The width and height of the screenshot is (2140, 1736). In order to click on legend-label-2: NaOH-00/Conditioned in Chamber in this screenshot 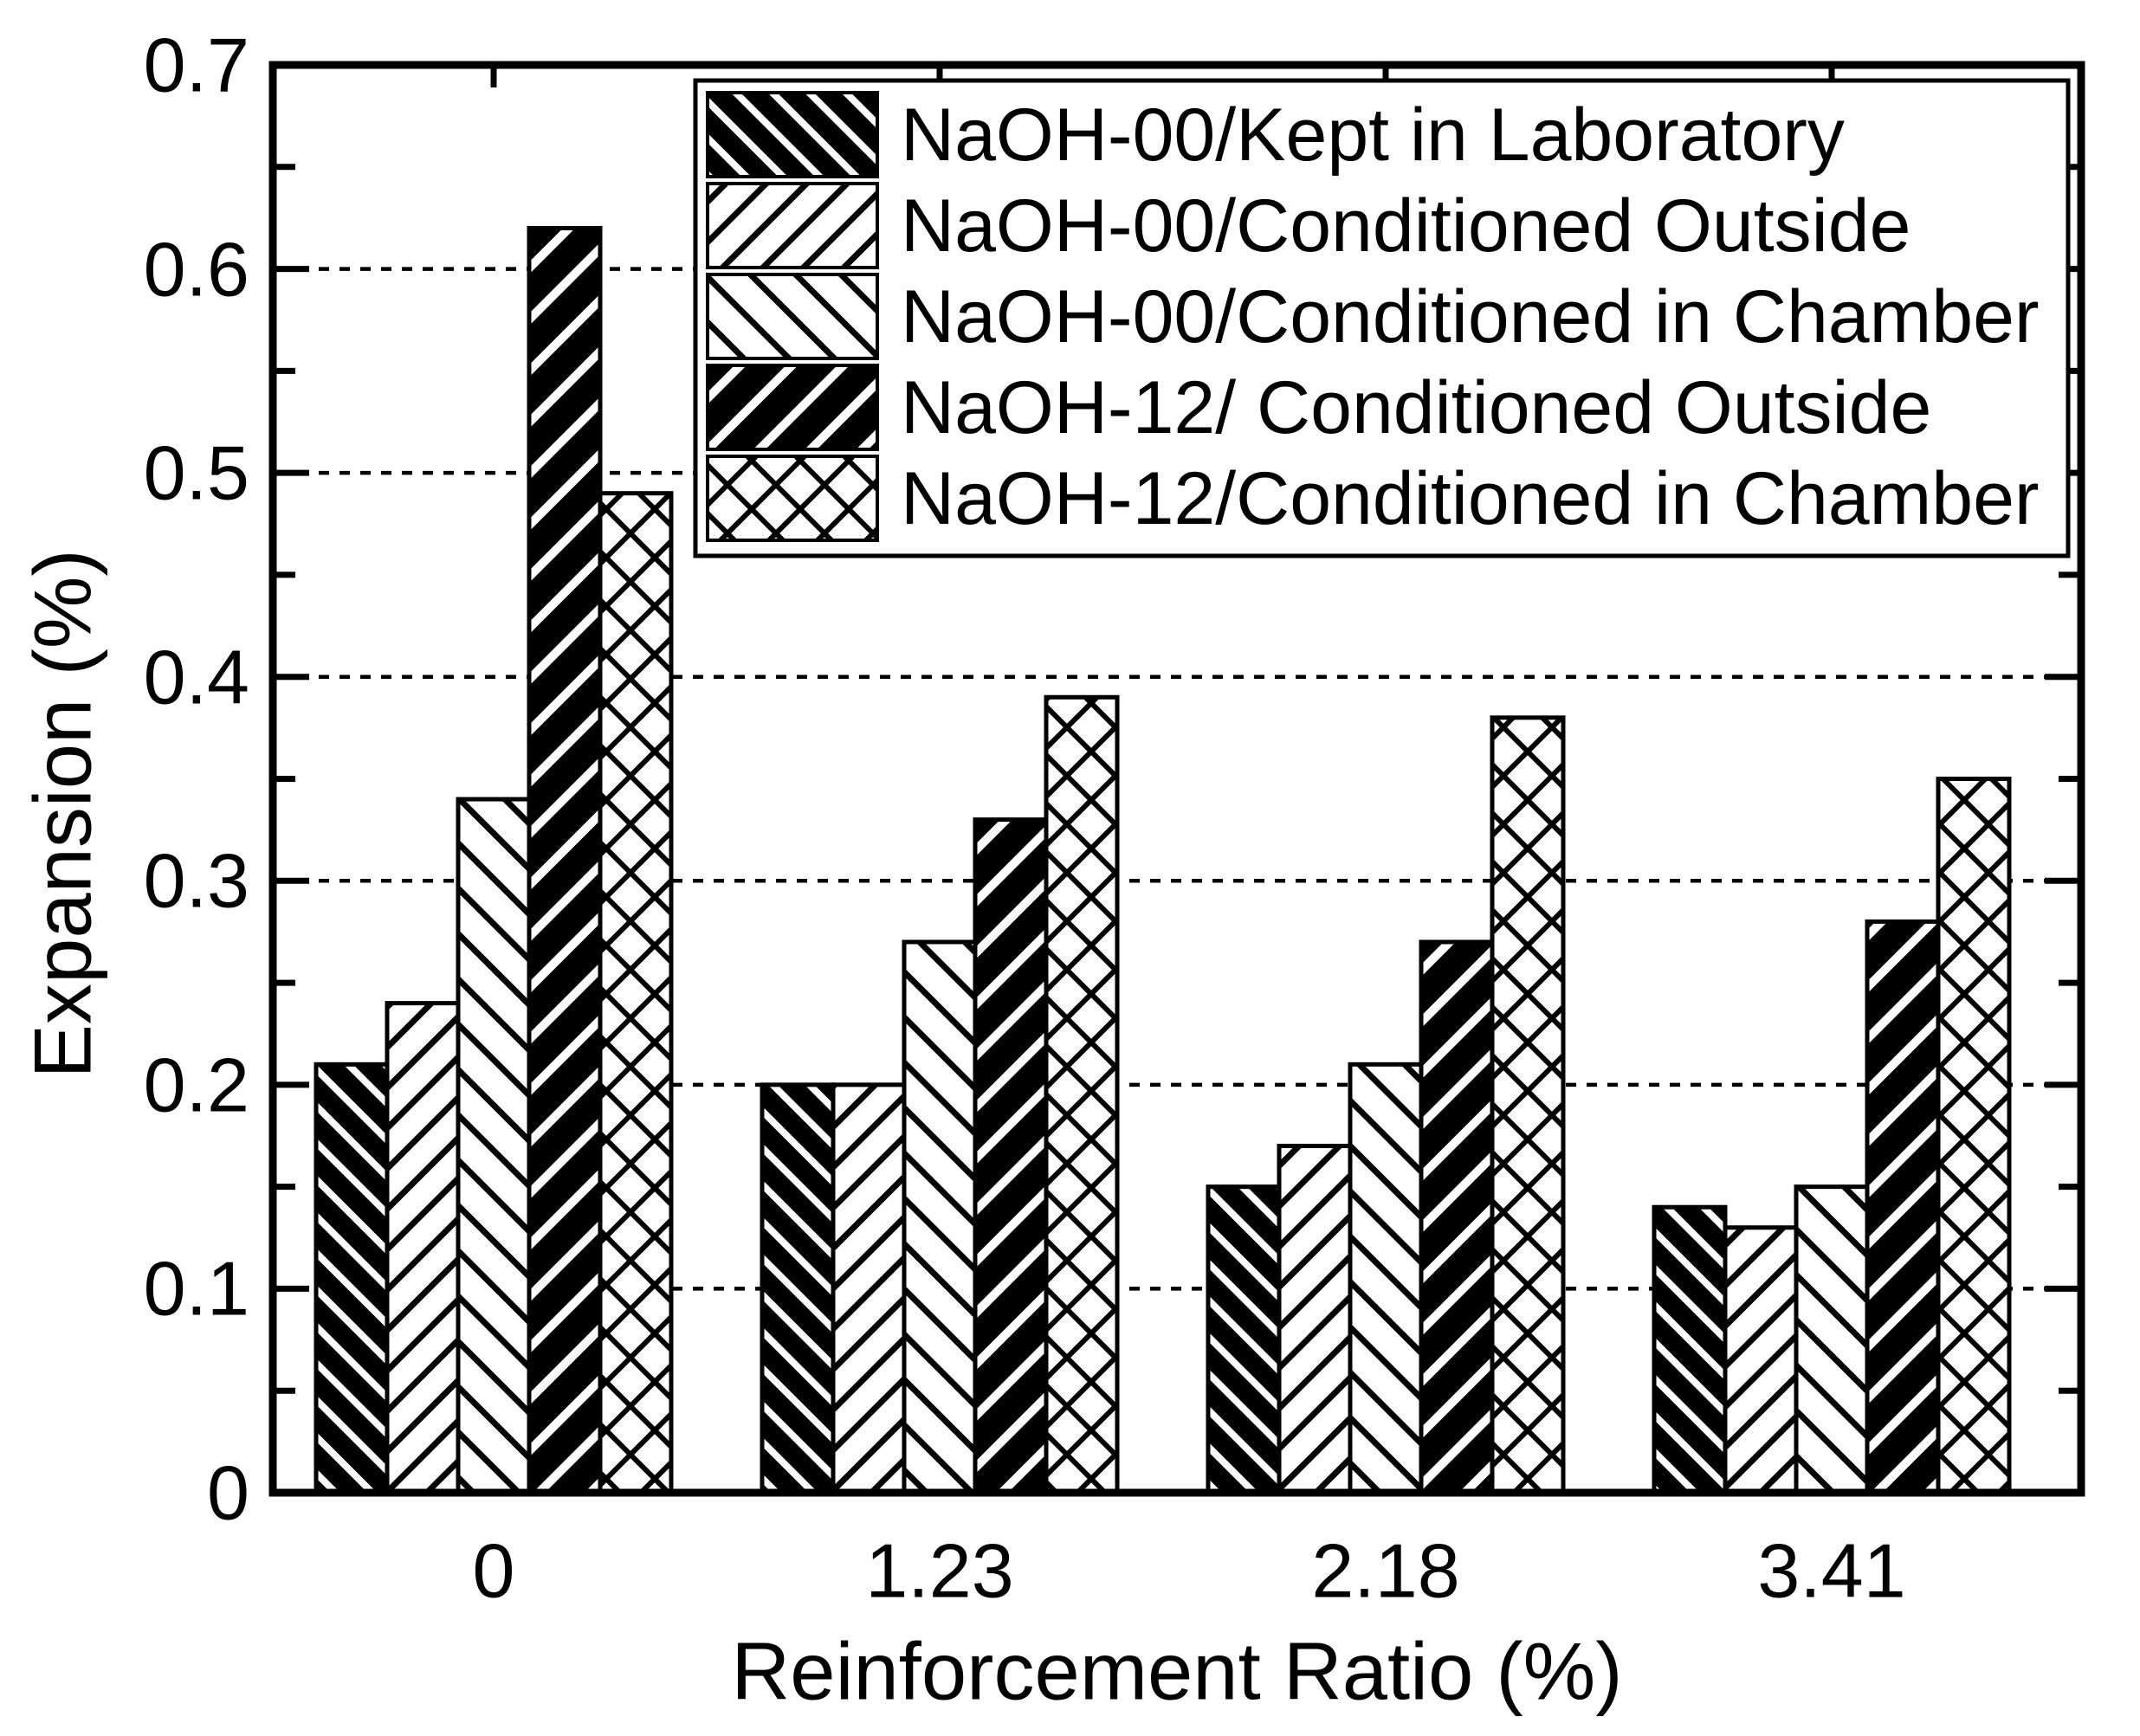, I will do `click(1470, 316)`.